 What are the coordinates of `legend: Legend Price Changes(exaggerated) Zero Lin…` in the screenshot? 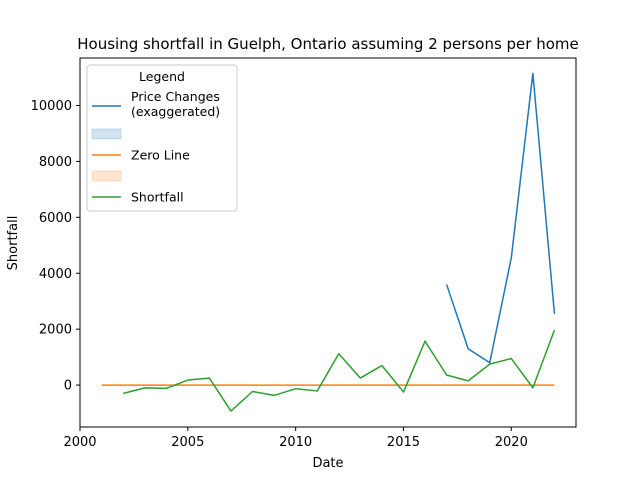 It's located at (162, 138).